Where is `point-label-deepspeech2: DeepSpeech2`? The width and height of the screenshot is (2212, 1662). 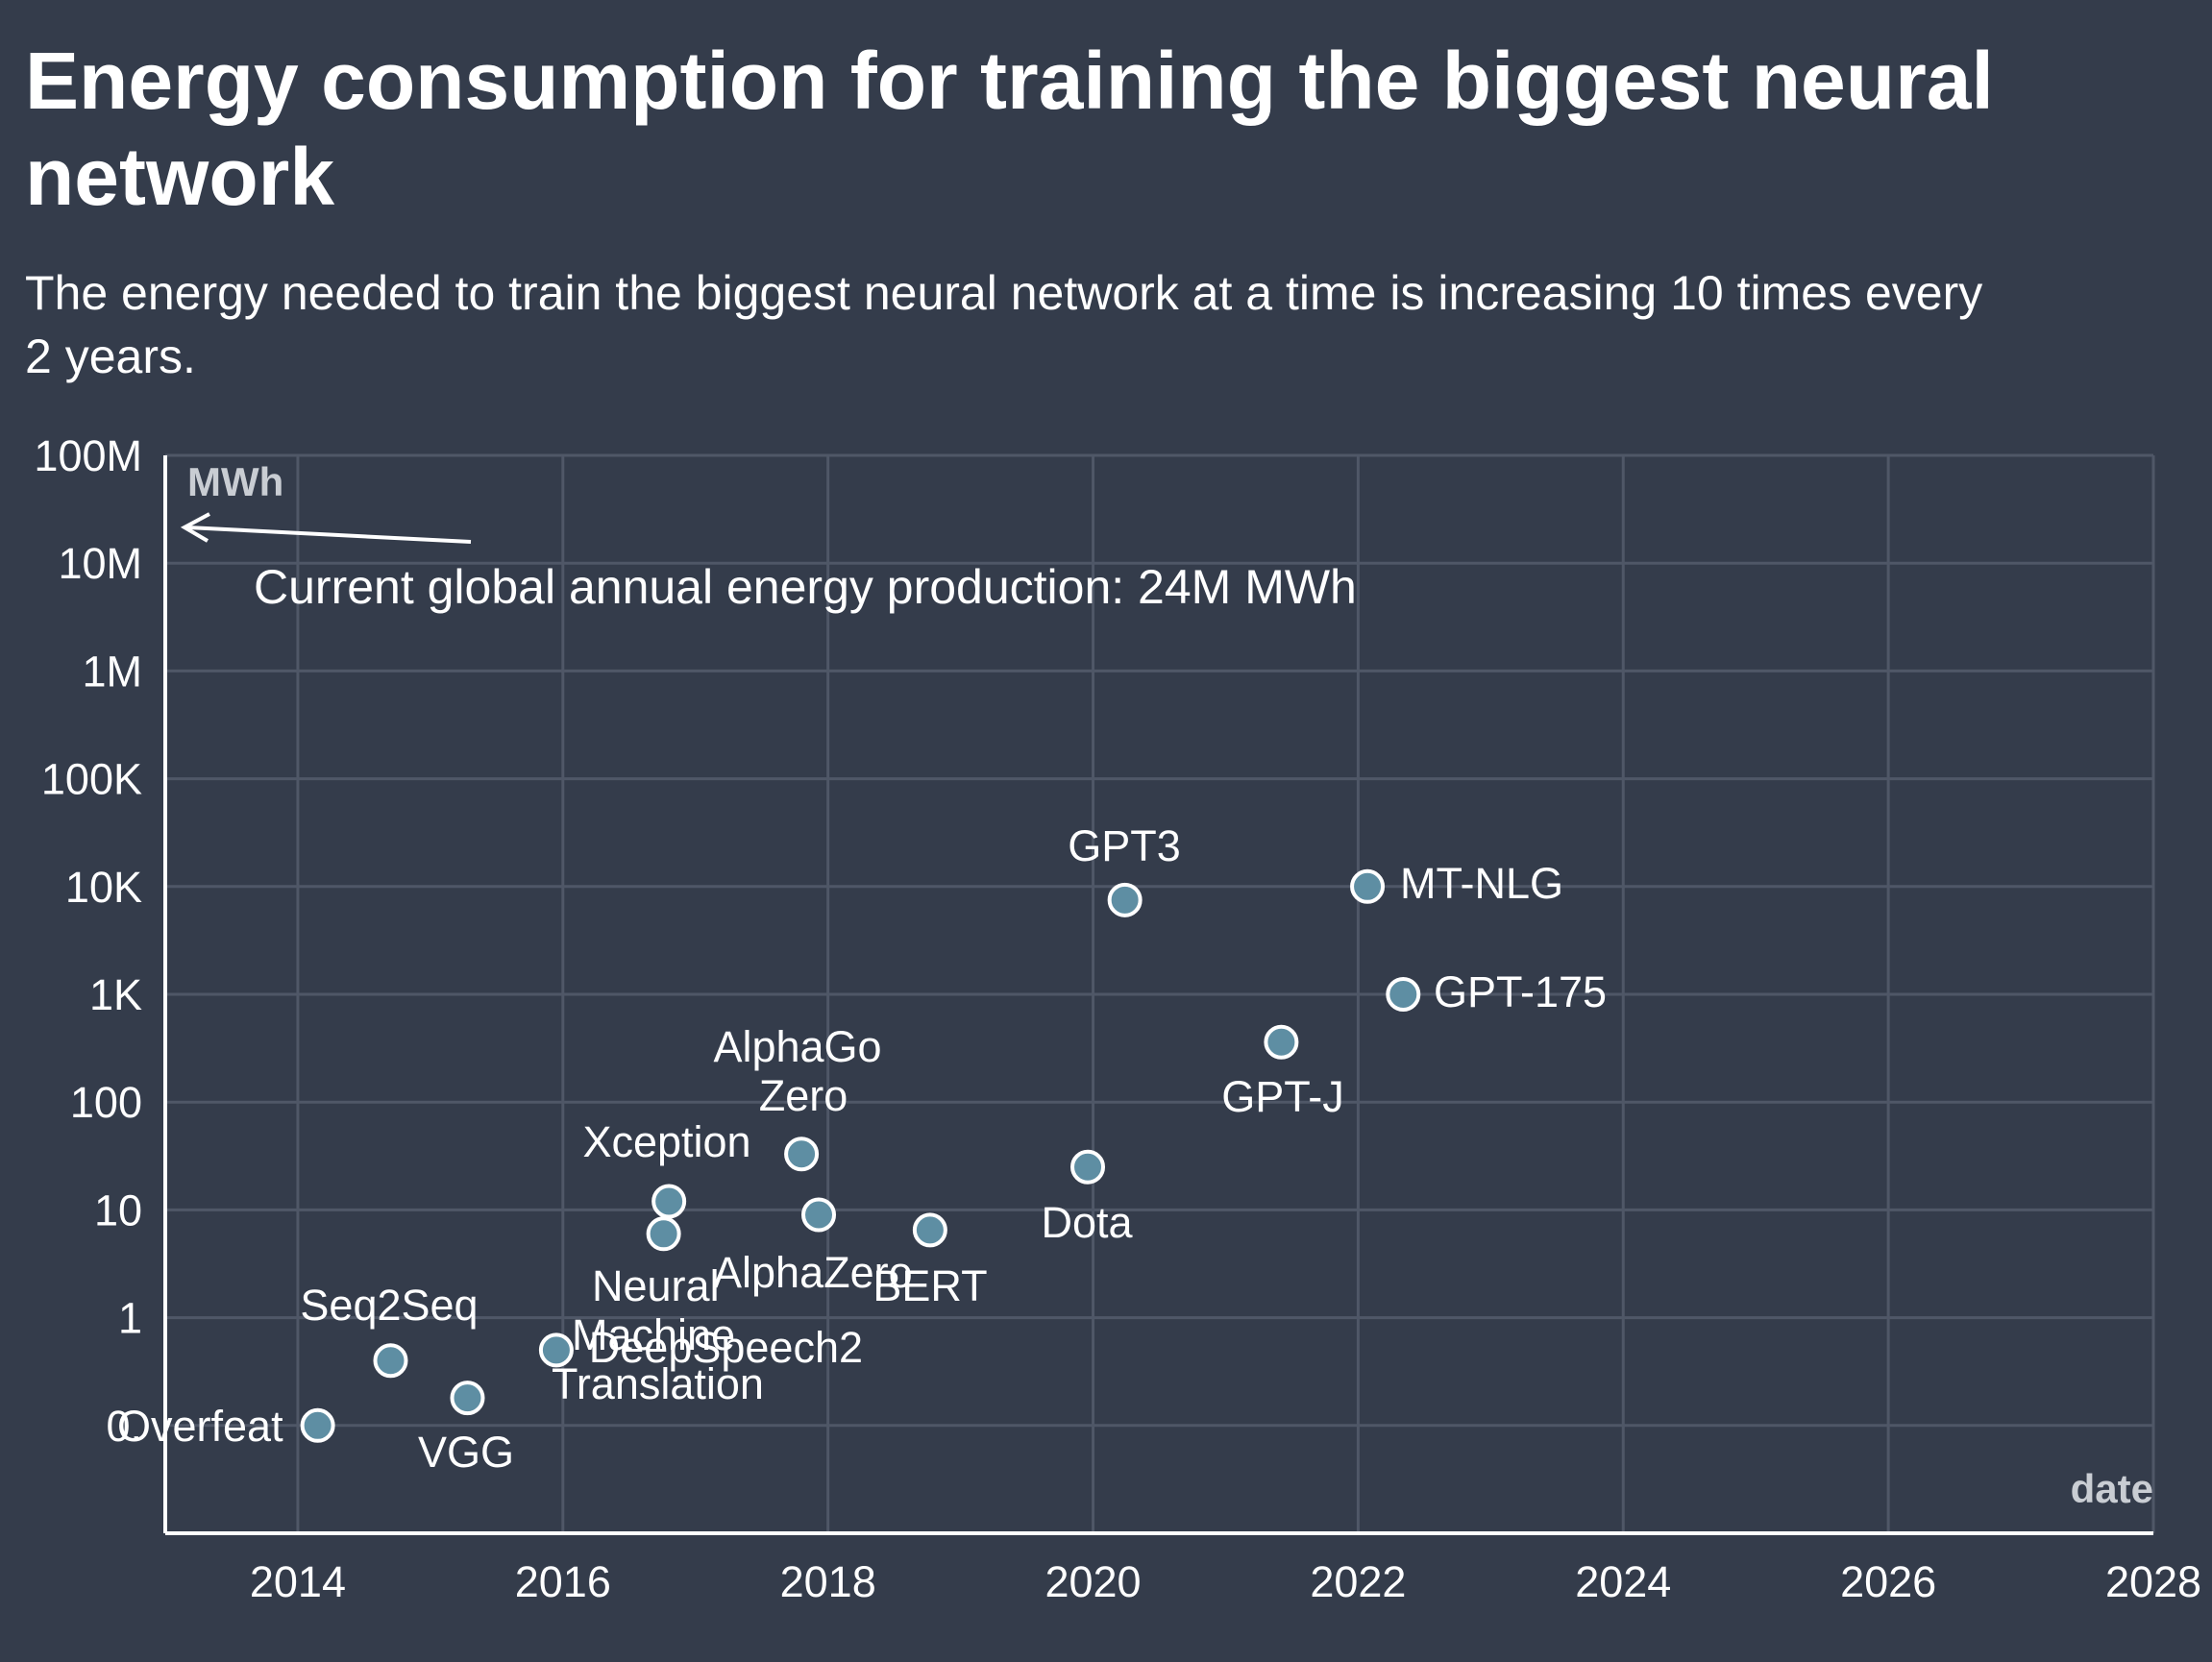
point-label-deepspeech2: DeepSpeech2 is located at coordinates (726, 1347).